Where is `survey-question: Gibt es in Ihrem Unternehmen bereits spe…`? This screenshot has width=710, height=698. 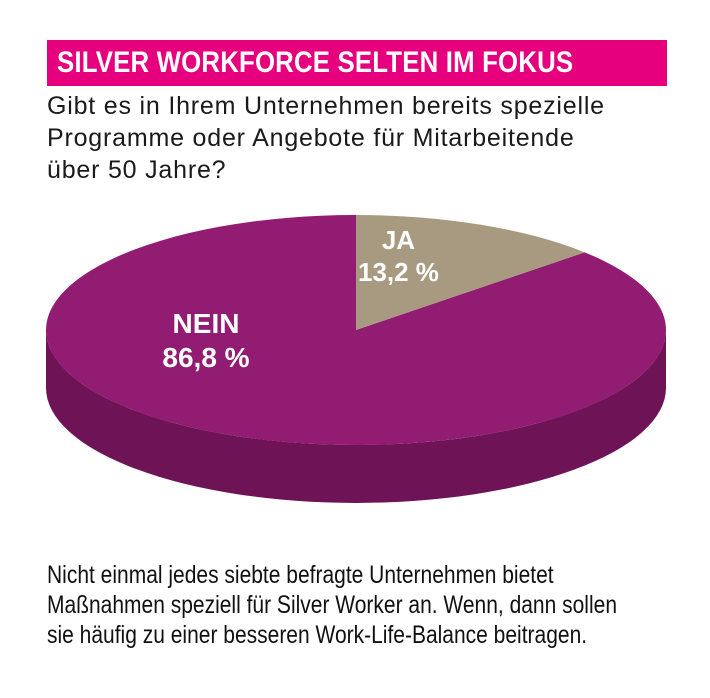 survey-question: Gibt es in Ihrem Unternehmen bereits spe… is located at coordinates (367, 138).